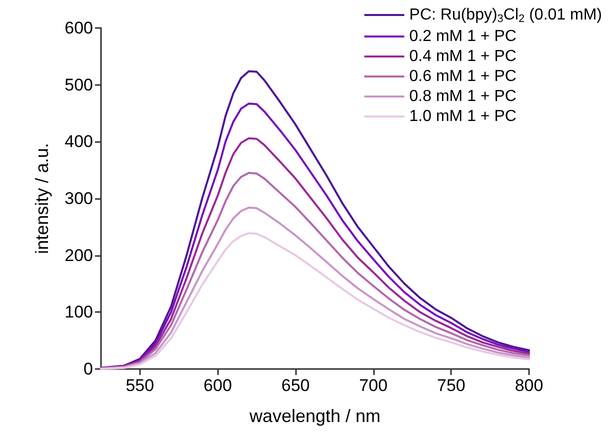 The height and width of the screenshot is (441, 609). Describe the element at coordinates (314, 416) in the screenshot. I see `x-axis-title: wavelength / nm` at that location.